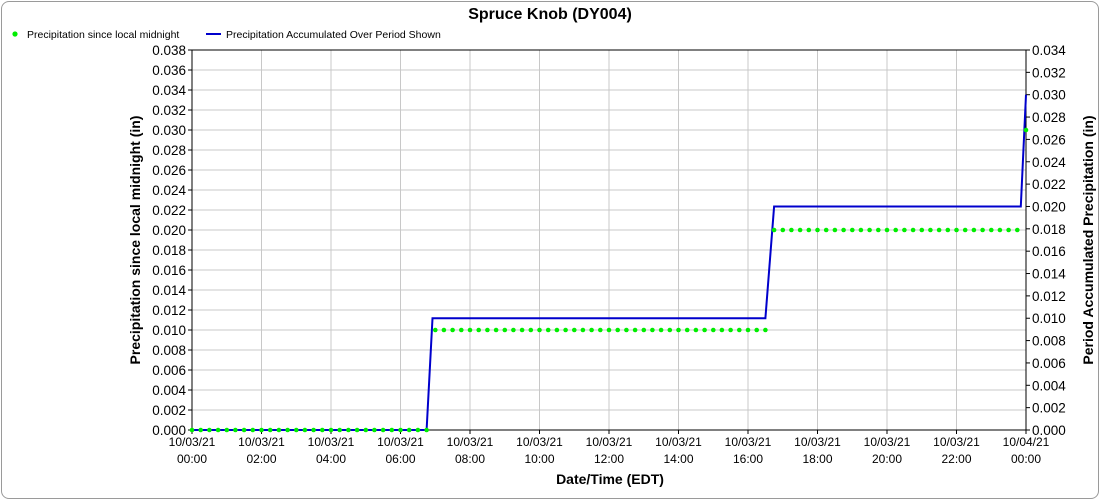 The height and width of the screenshot is (500, 1100). I want to click on x-axis-title: Date/Time (EDT), so click(610, 479).